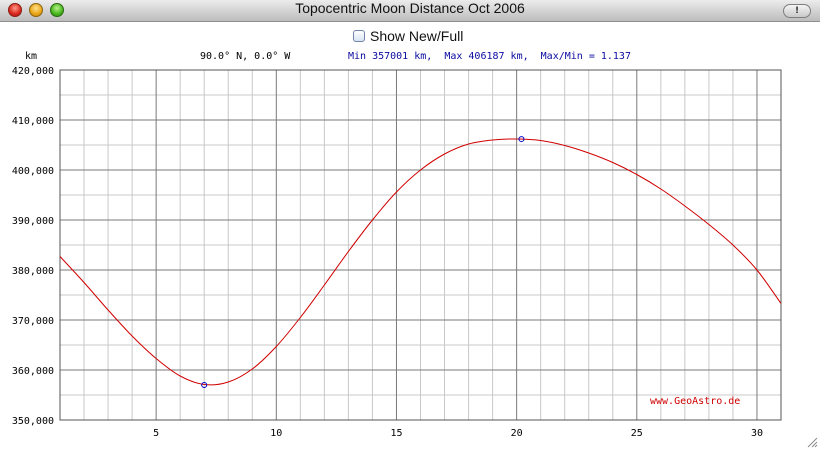 This screenshot has width=820, height=450. I want to click on x-tick-label: 5, so click(156, 433).